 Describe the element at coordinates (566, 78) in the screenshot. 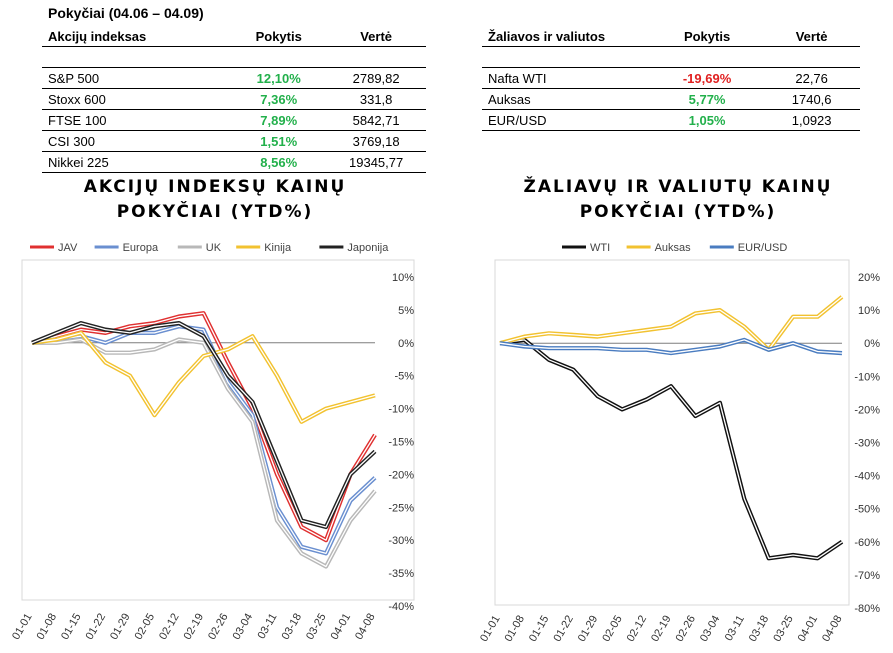

I see `row-name: Nafta WTI` at that location.